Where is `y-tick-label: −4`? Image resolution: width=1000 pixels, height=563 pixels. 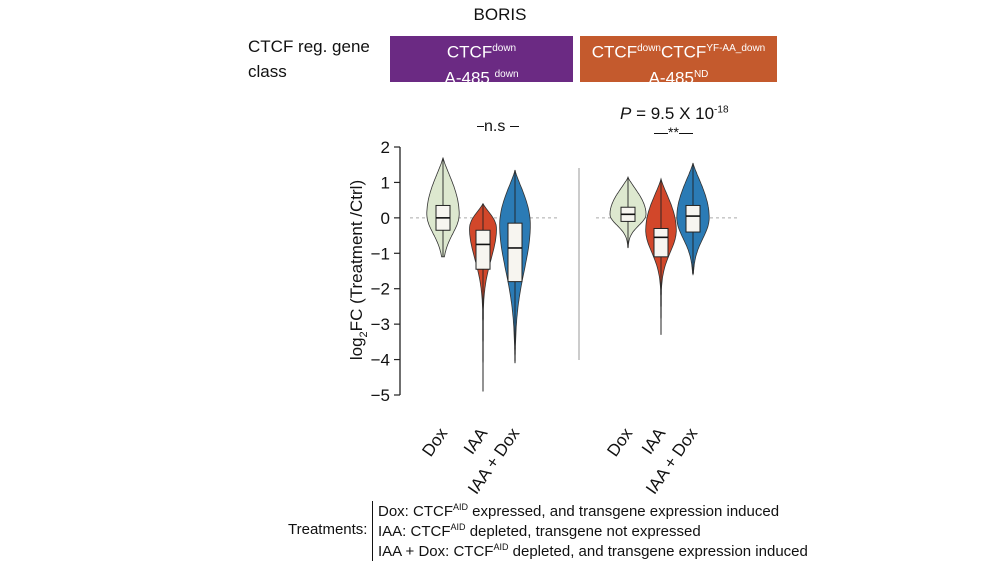 y-tick-label: −4 is located at coordinates (380, 360).